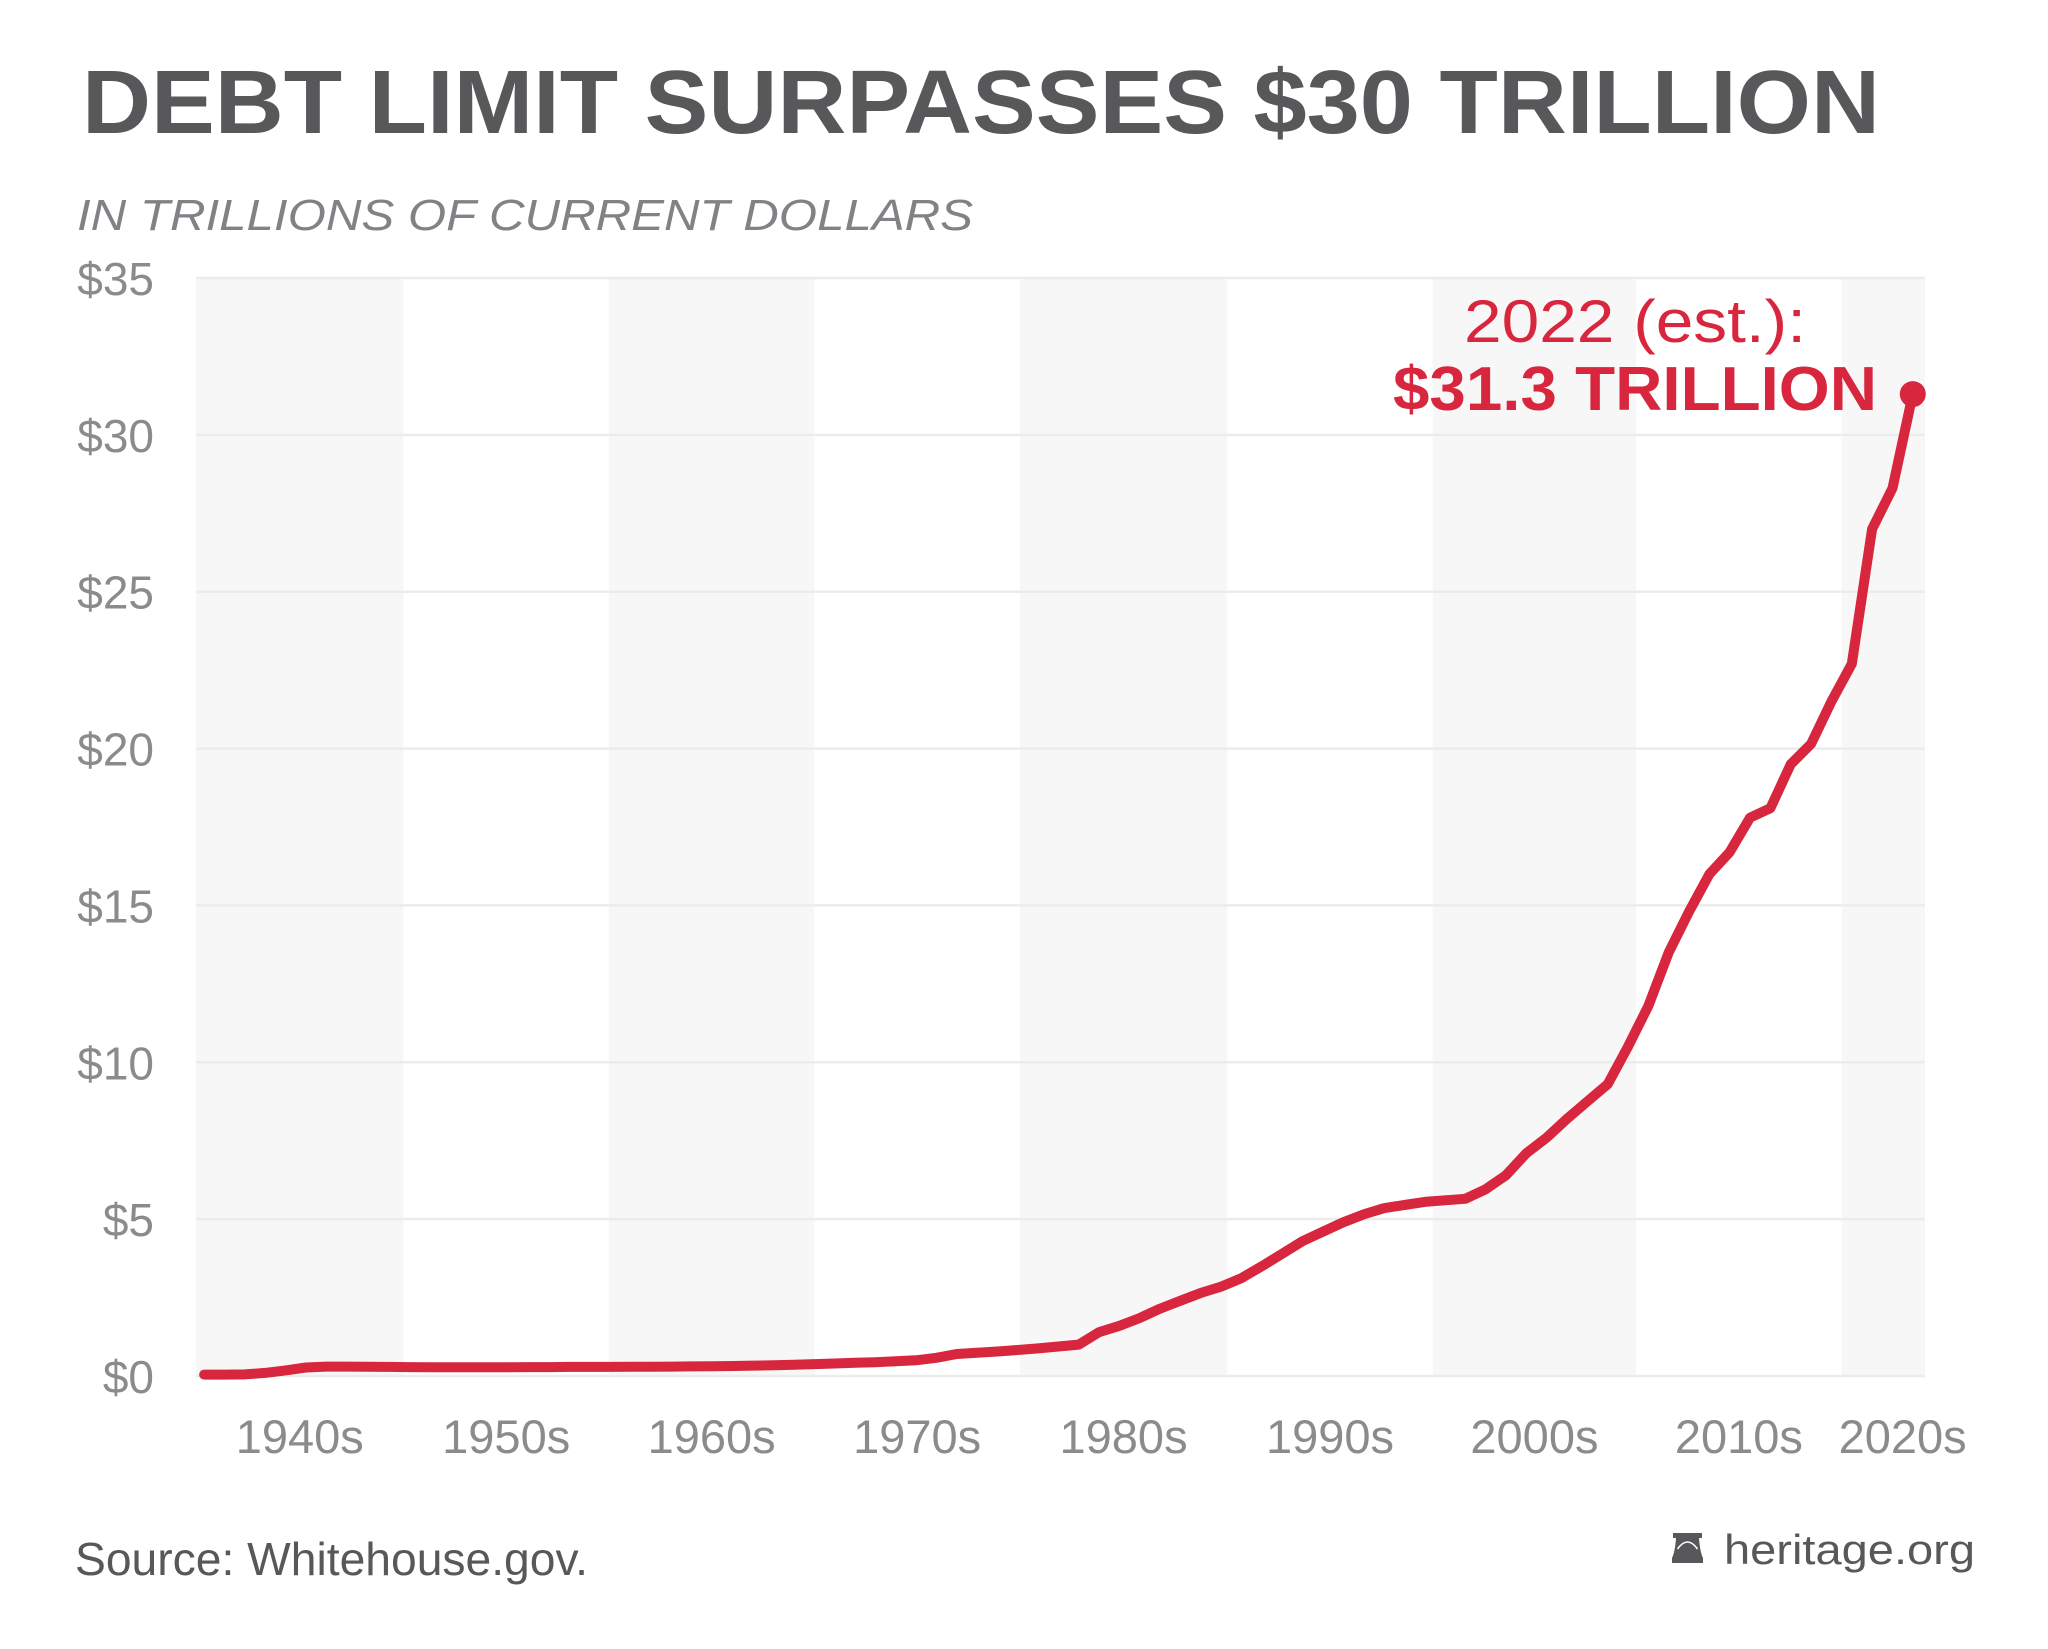 Image resolution: width=2048 pixels, height=1649 pixels. I want to click on band-1970s, so click(917, 827).